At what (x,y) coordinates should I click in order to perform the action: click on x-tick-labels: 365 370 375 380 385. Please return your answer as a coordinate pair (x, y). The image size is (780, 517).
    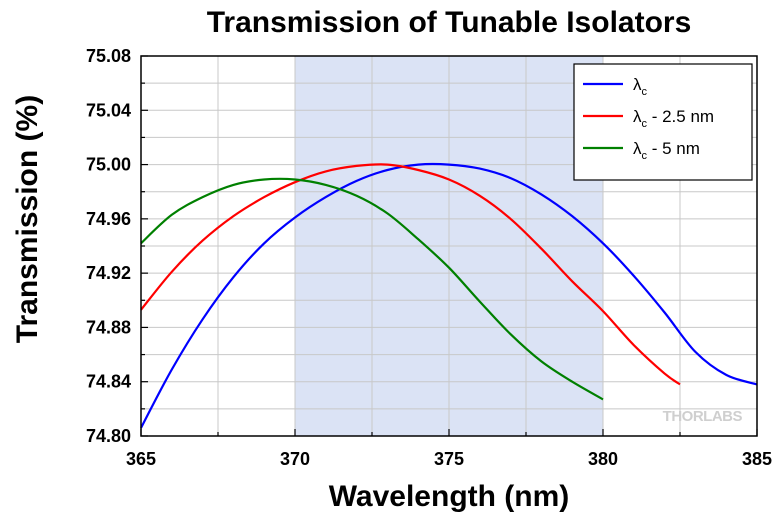
    Looking at the image, I should click on (449, 459).